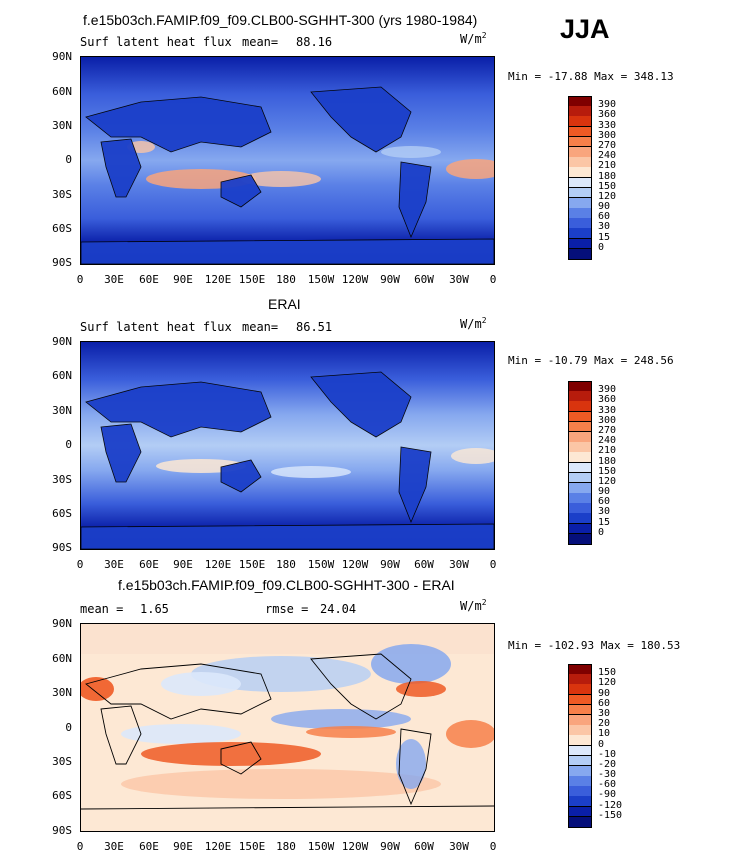 This screenshot has height=859, width=733. What do you see at coordinates (62, 761) in the screenshot?
I see `panel3-lat-tick: 30S` at bounding box center [62, 761].